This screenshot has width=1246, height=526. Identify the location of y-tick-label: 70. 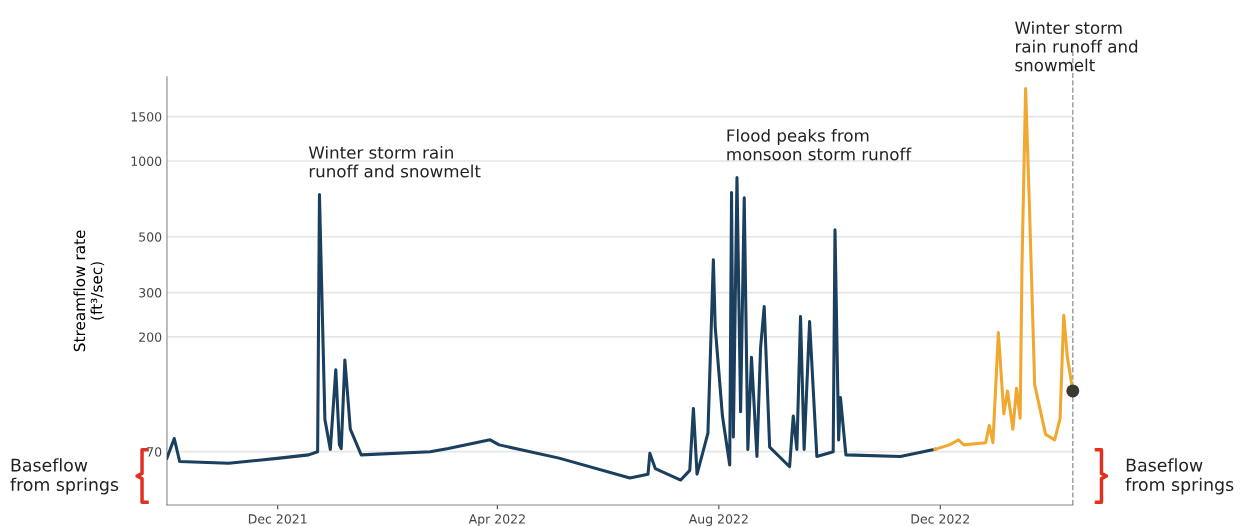
(154, 452).